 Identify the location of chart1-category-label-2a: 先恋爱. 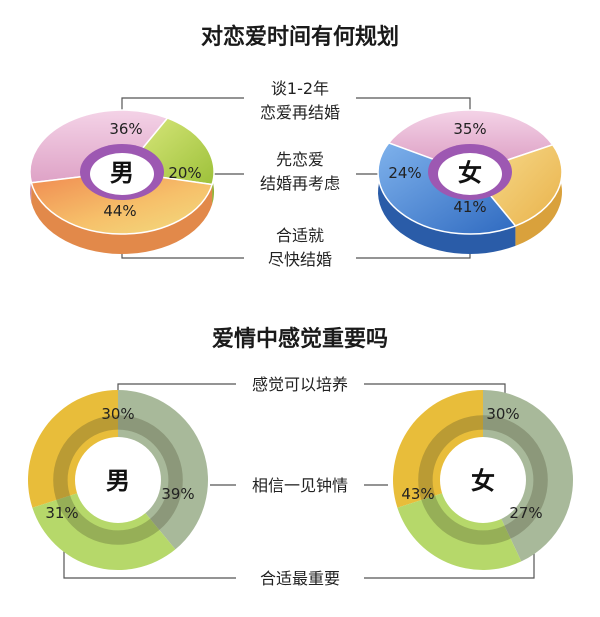
(300, 159).